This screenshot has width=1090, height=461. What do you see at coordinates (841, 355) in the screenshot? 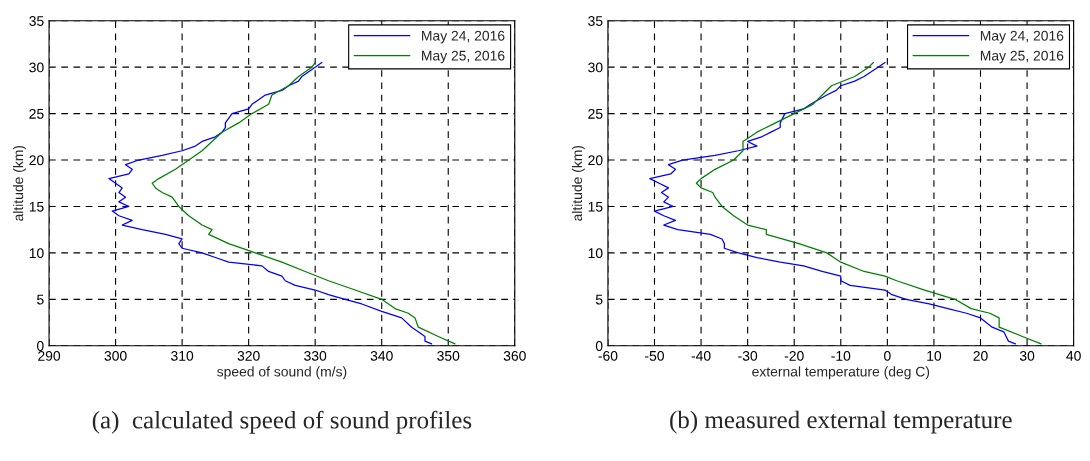
I see `x-tick-label: -10` at bounding box center [841, 355].